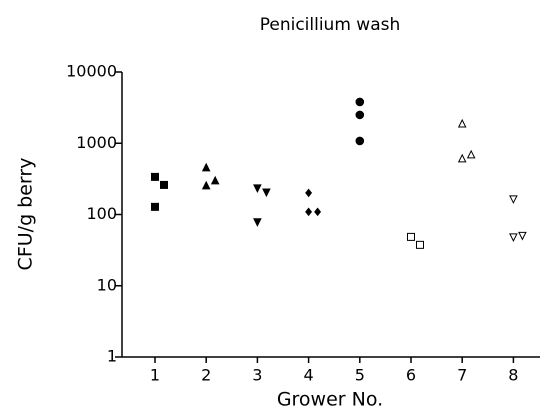 Image resolution: width=546 pixels, height=415 pixels. What do you see at coordinates (462, 375) in the screenshot?
I see `x-tick-label: 7` at bounding box center [462, 375].